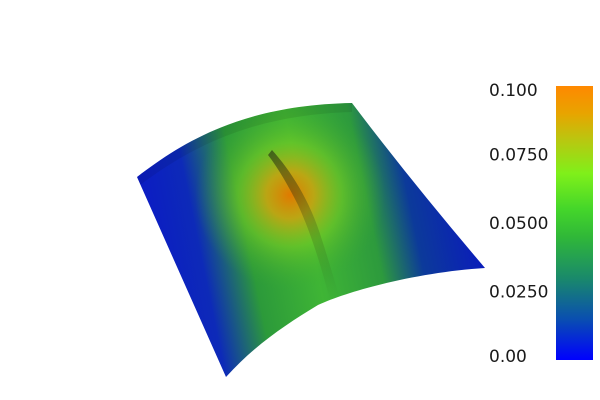  Describe the element at coordinates (518, 293) in the screenshot. I see `colorbar-tick-label: 0.0250` at that location.